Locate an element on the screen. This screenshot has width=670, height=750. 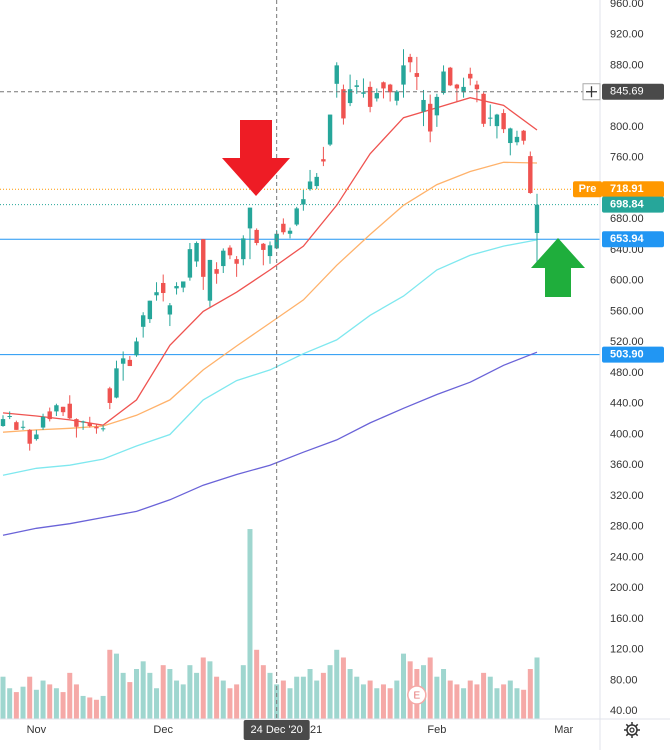
event-label: E is located at coordinates (417, 696).